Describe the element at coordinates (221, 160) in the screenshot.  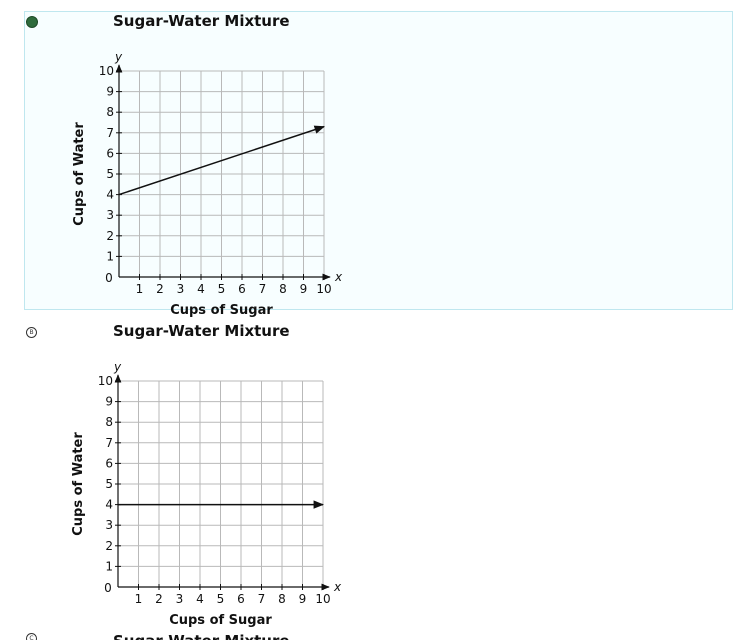
I see `data-line` at that location.